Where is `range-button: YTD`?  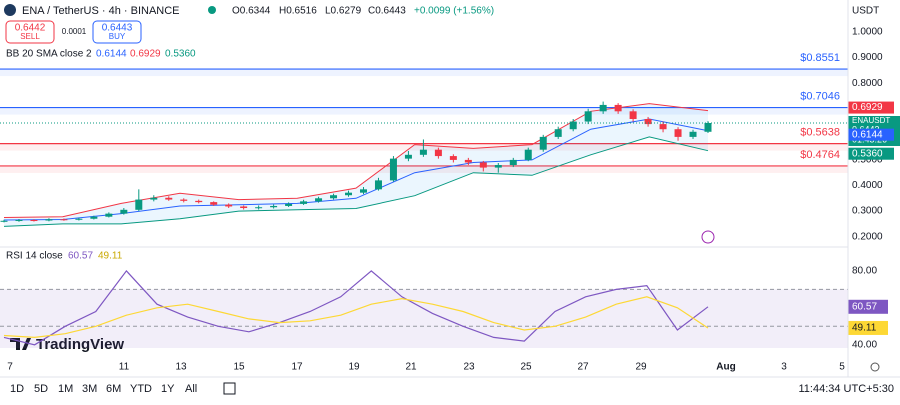
range-button: YTD is located at coordinates (141, 389).